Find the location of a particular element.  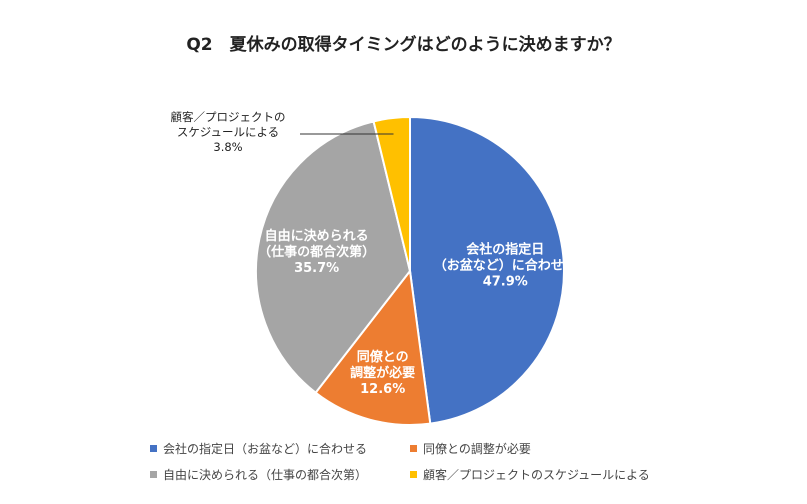

legend-label-client: 顧客／プロジェクトのスケジュールによる is located at coordinates (536, 475).